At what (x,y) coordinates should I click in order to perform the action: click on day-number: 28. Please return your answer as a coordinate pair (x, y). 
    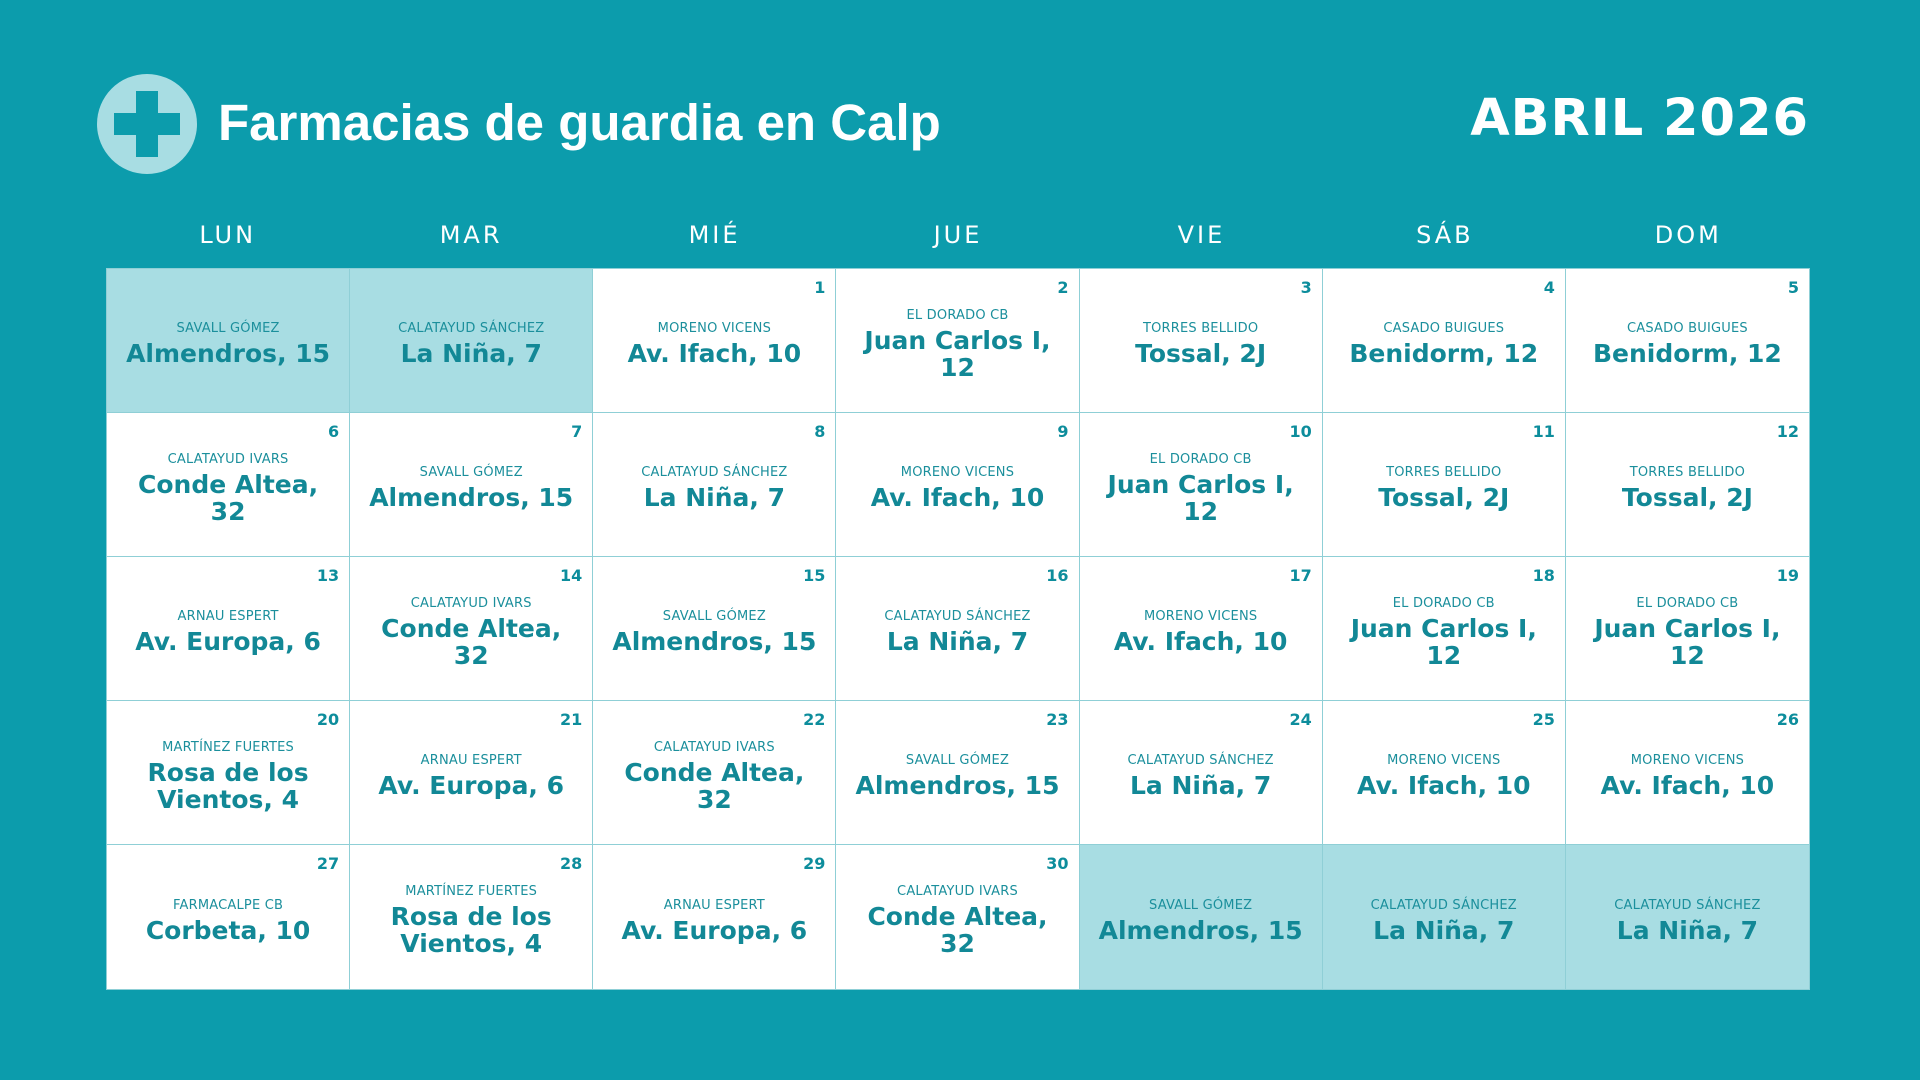
    Looking at the image, I should click on (571, 863).